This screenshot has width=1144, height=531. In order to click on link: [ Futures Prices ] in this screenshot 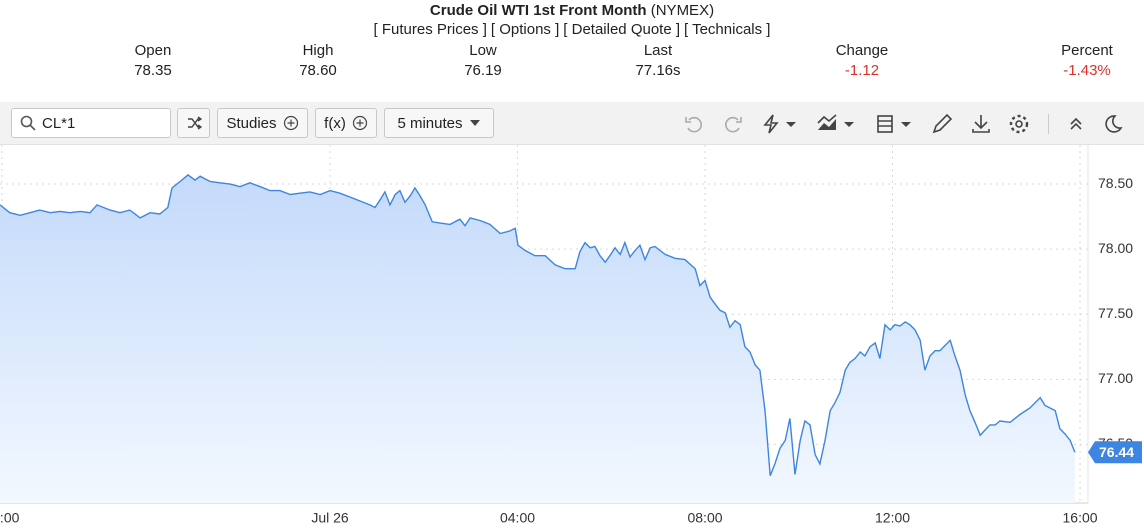, I will do `click(430, 29)`.